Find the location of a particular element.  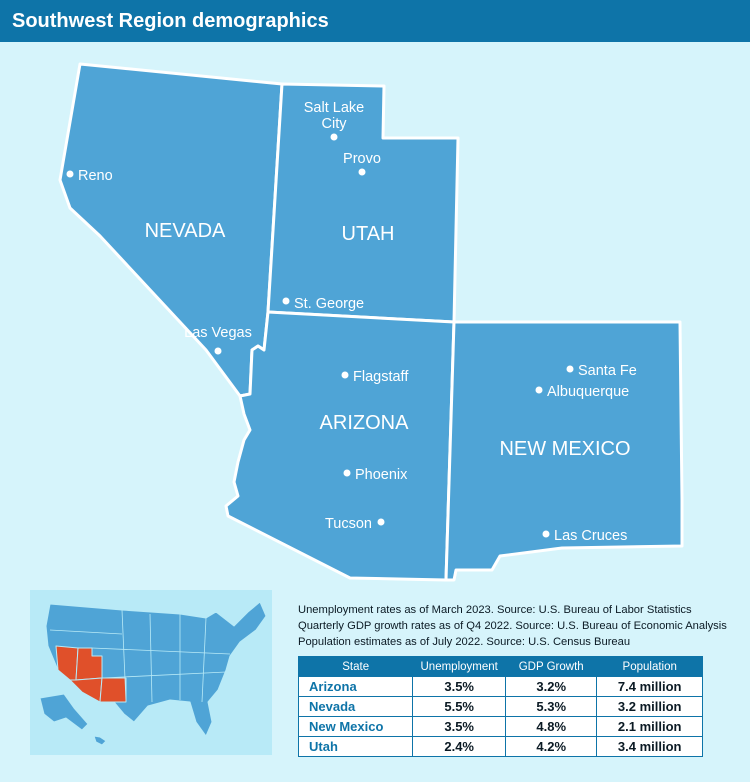

city-label-las-cruces: Las Cruces is located at coordinates (590, 536).